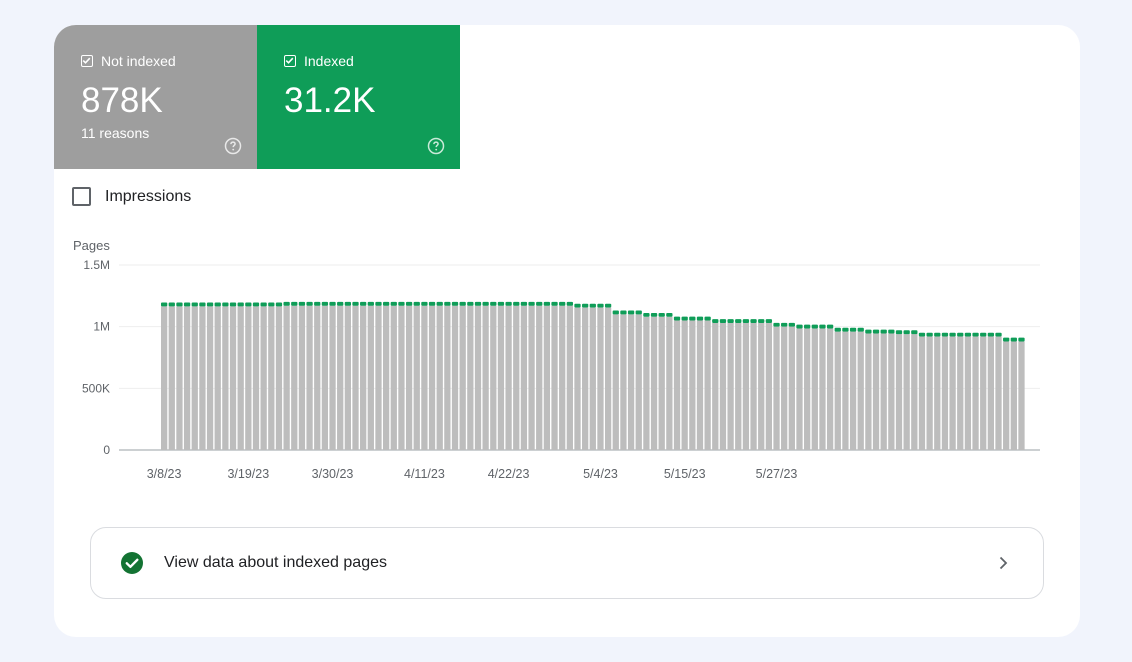 Image resolution: width=1132 pixels, height=662 pixels. Describe the element at coordinates (275, 562) in the screenshot. I see `view-indexed-pages-label: View data about indexed pages` at that location.